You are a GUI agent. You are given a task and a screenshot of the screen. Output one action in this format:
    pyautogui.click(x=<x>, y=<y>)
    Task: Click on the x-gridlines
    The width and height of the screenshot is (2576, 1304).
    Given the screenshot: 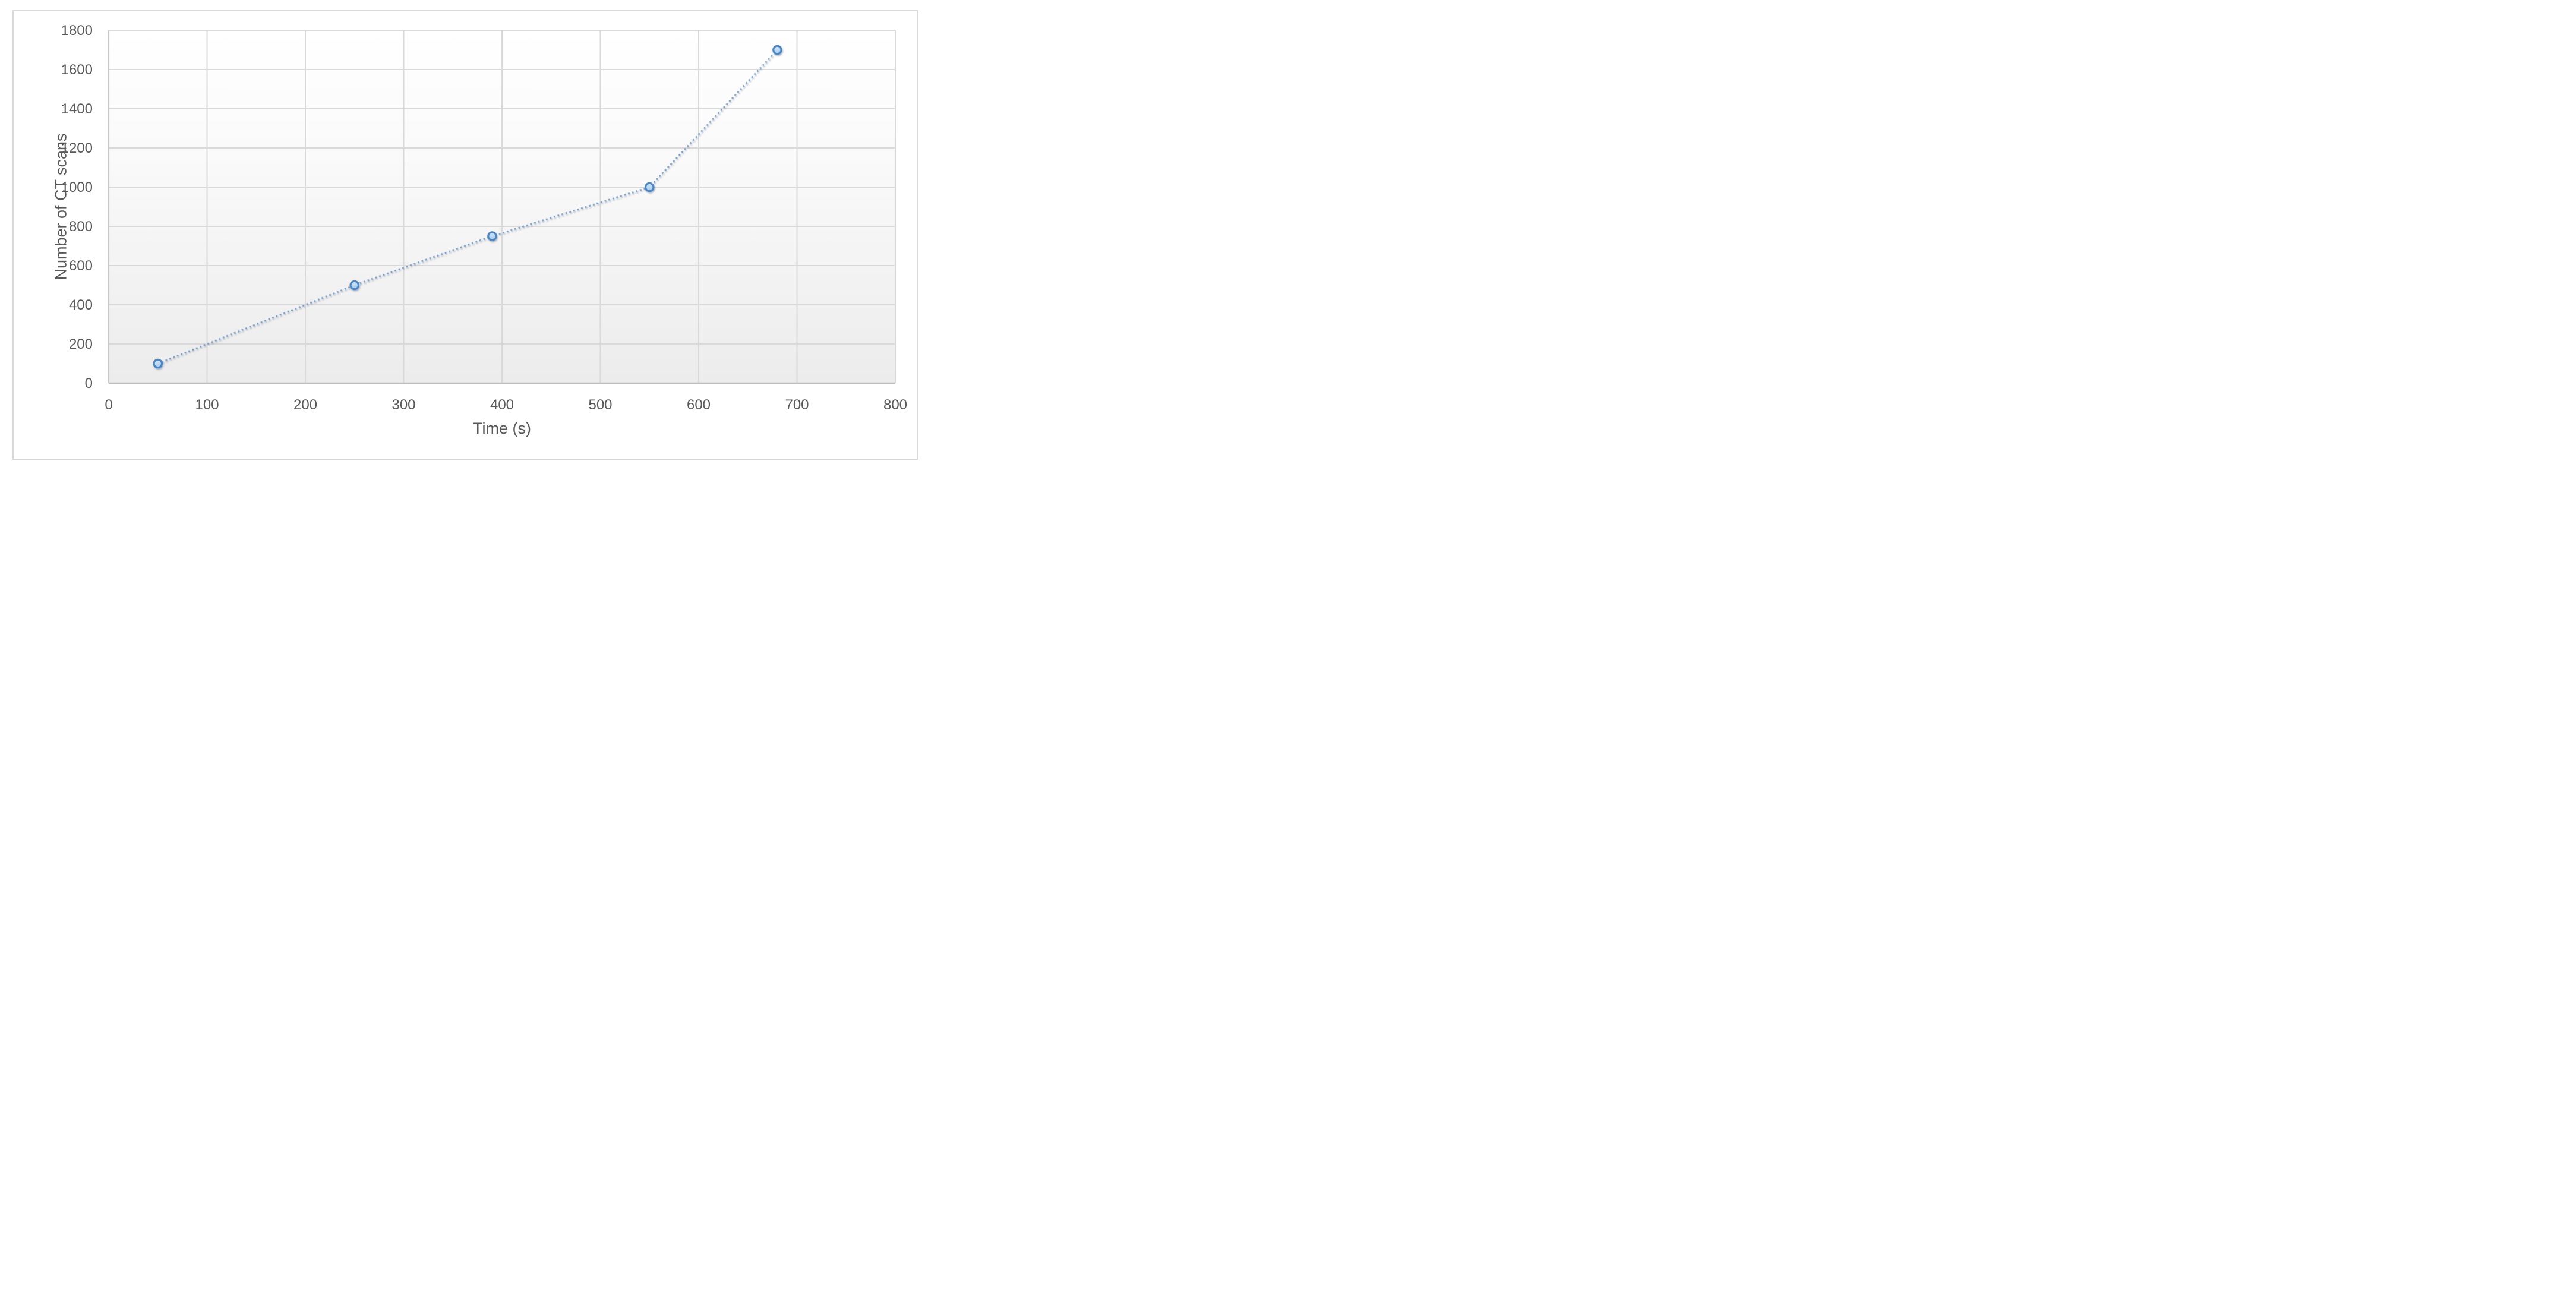 What is the action you would take?
    pyautogui.click(x=551, y=206)
    